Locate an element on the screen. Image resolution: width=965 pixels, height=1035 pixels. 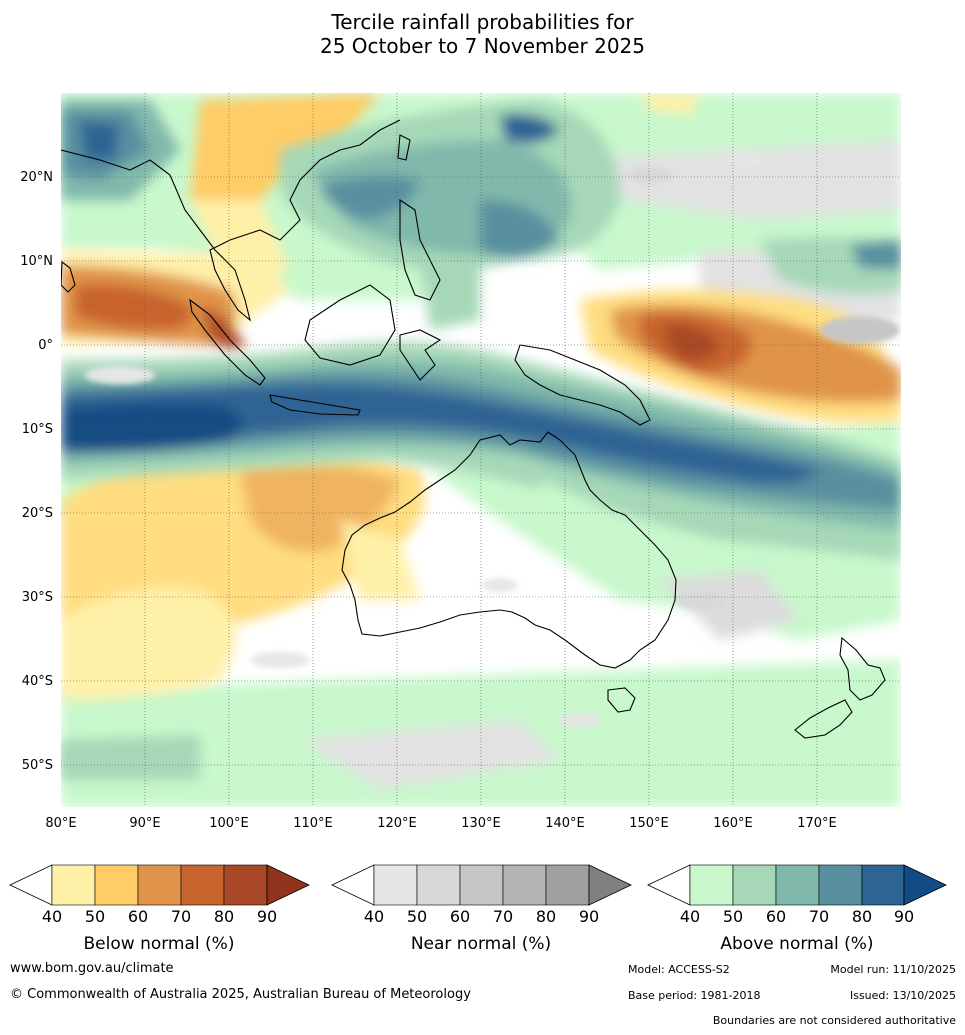
lon-label: 90°E is located at coordinates (144, 823).